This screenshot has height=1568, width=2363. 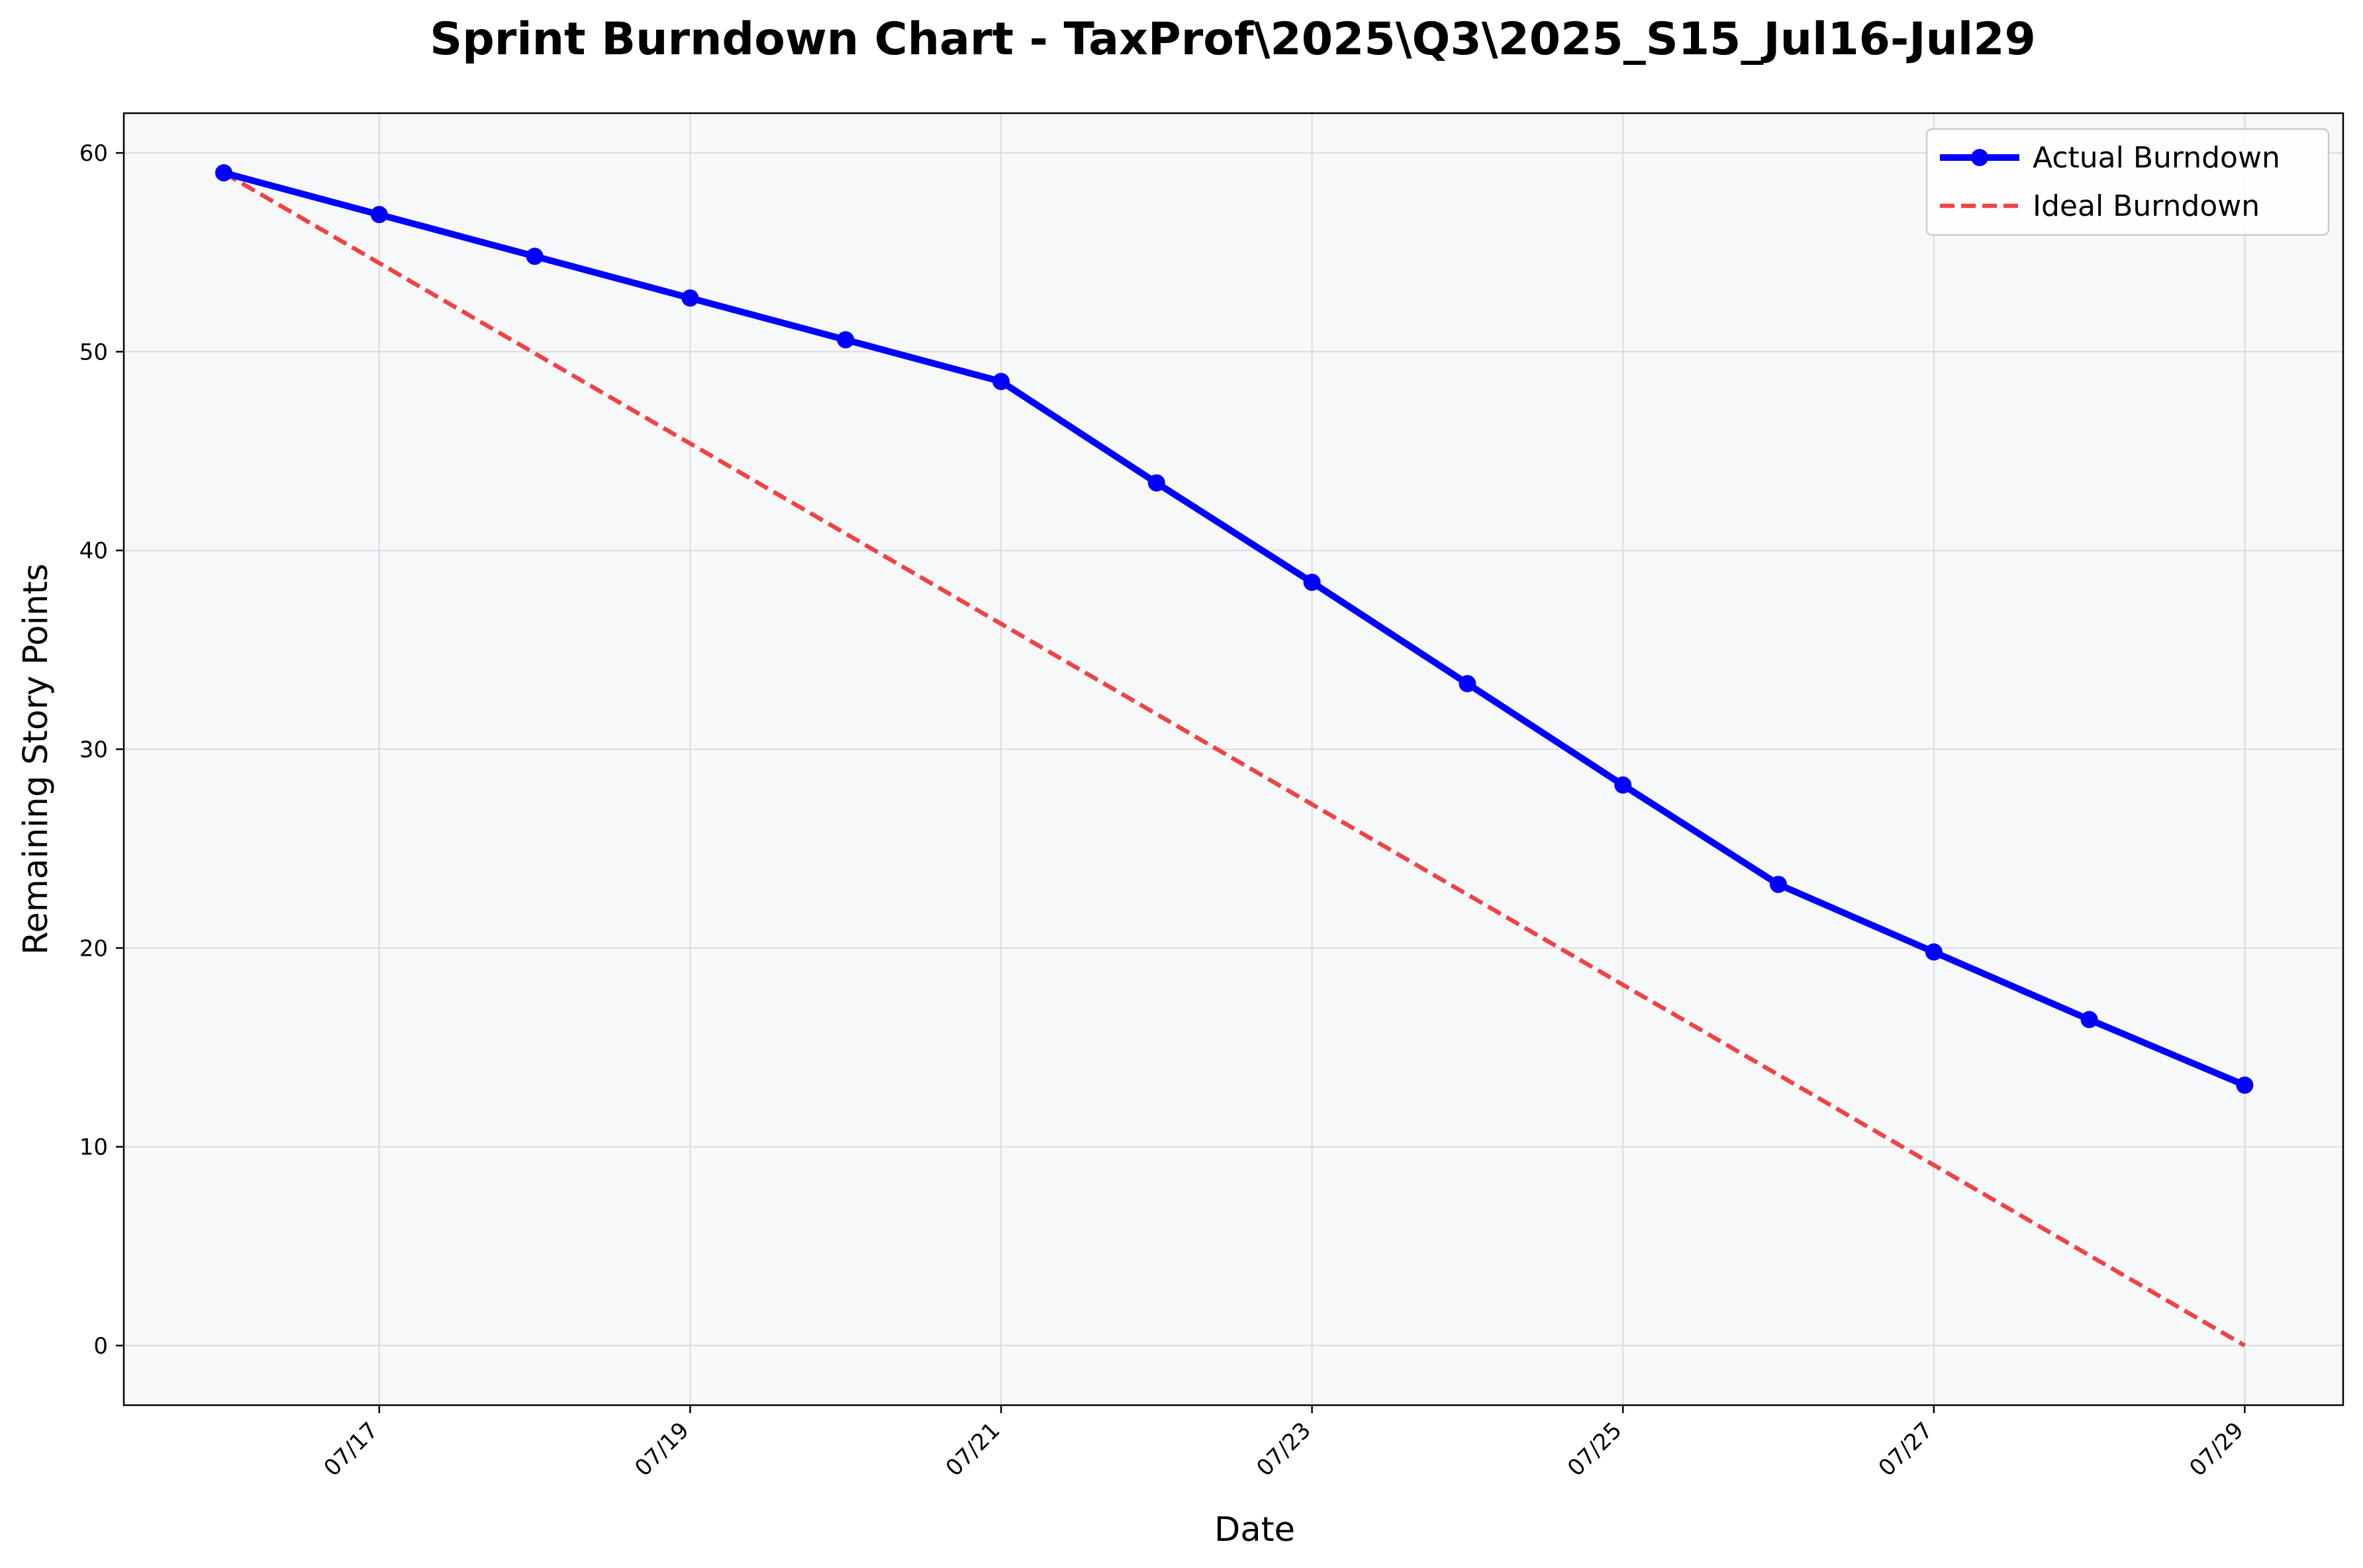 I want to click on legend: Actual Burndown Ideal Burndown, so click(x=2127, y=182).